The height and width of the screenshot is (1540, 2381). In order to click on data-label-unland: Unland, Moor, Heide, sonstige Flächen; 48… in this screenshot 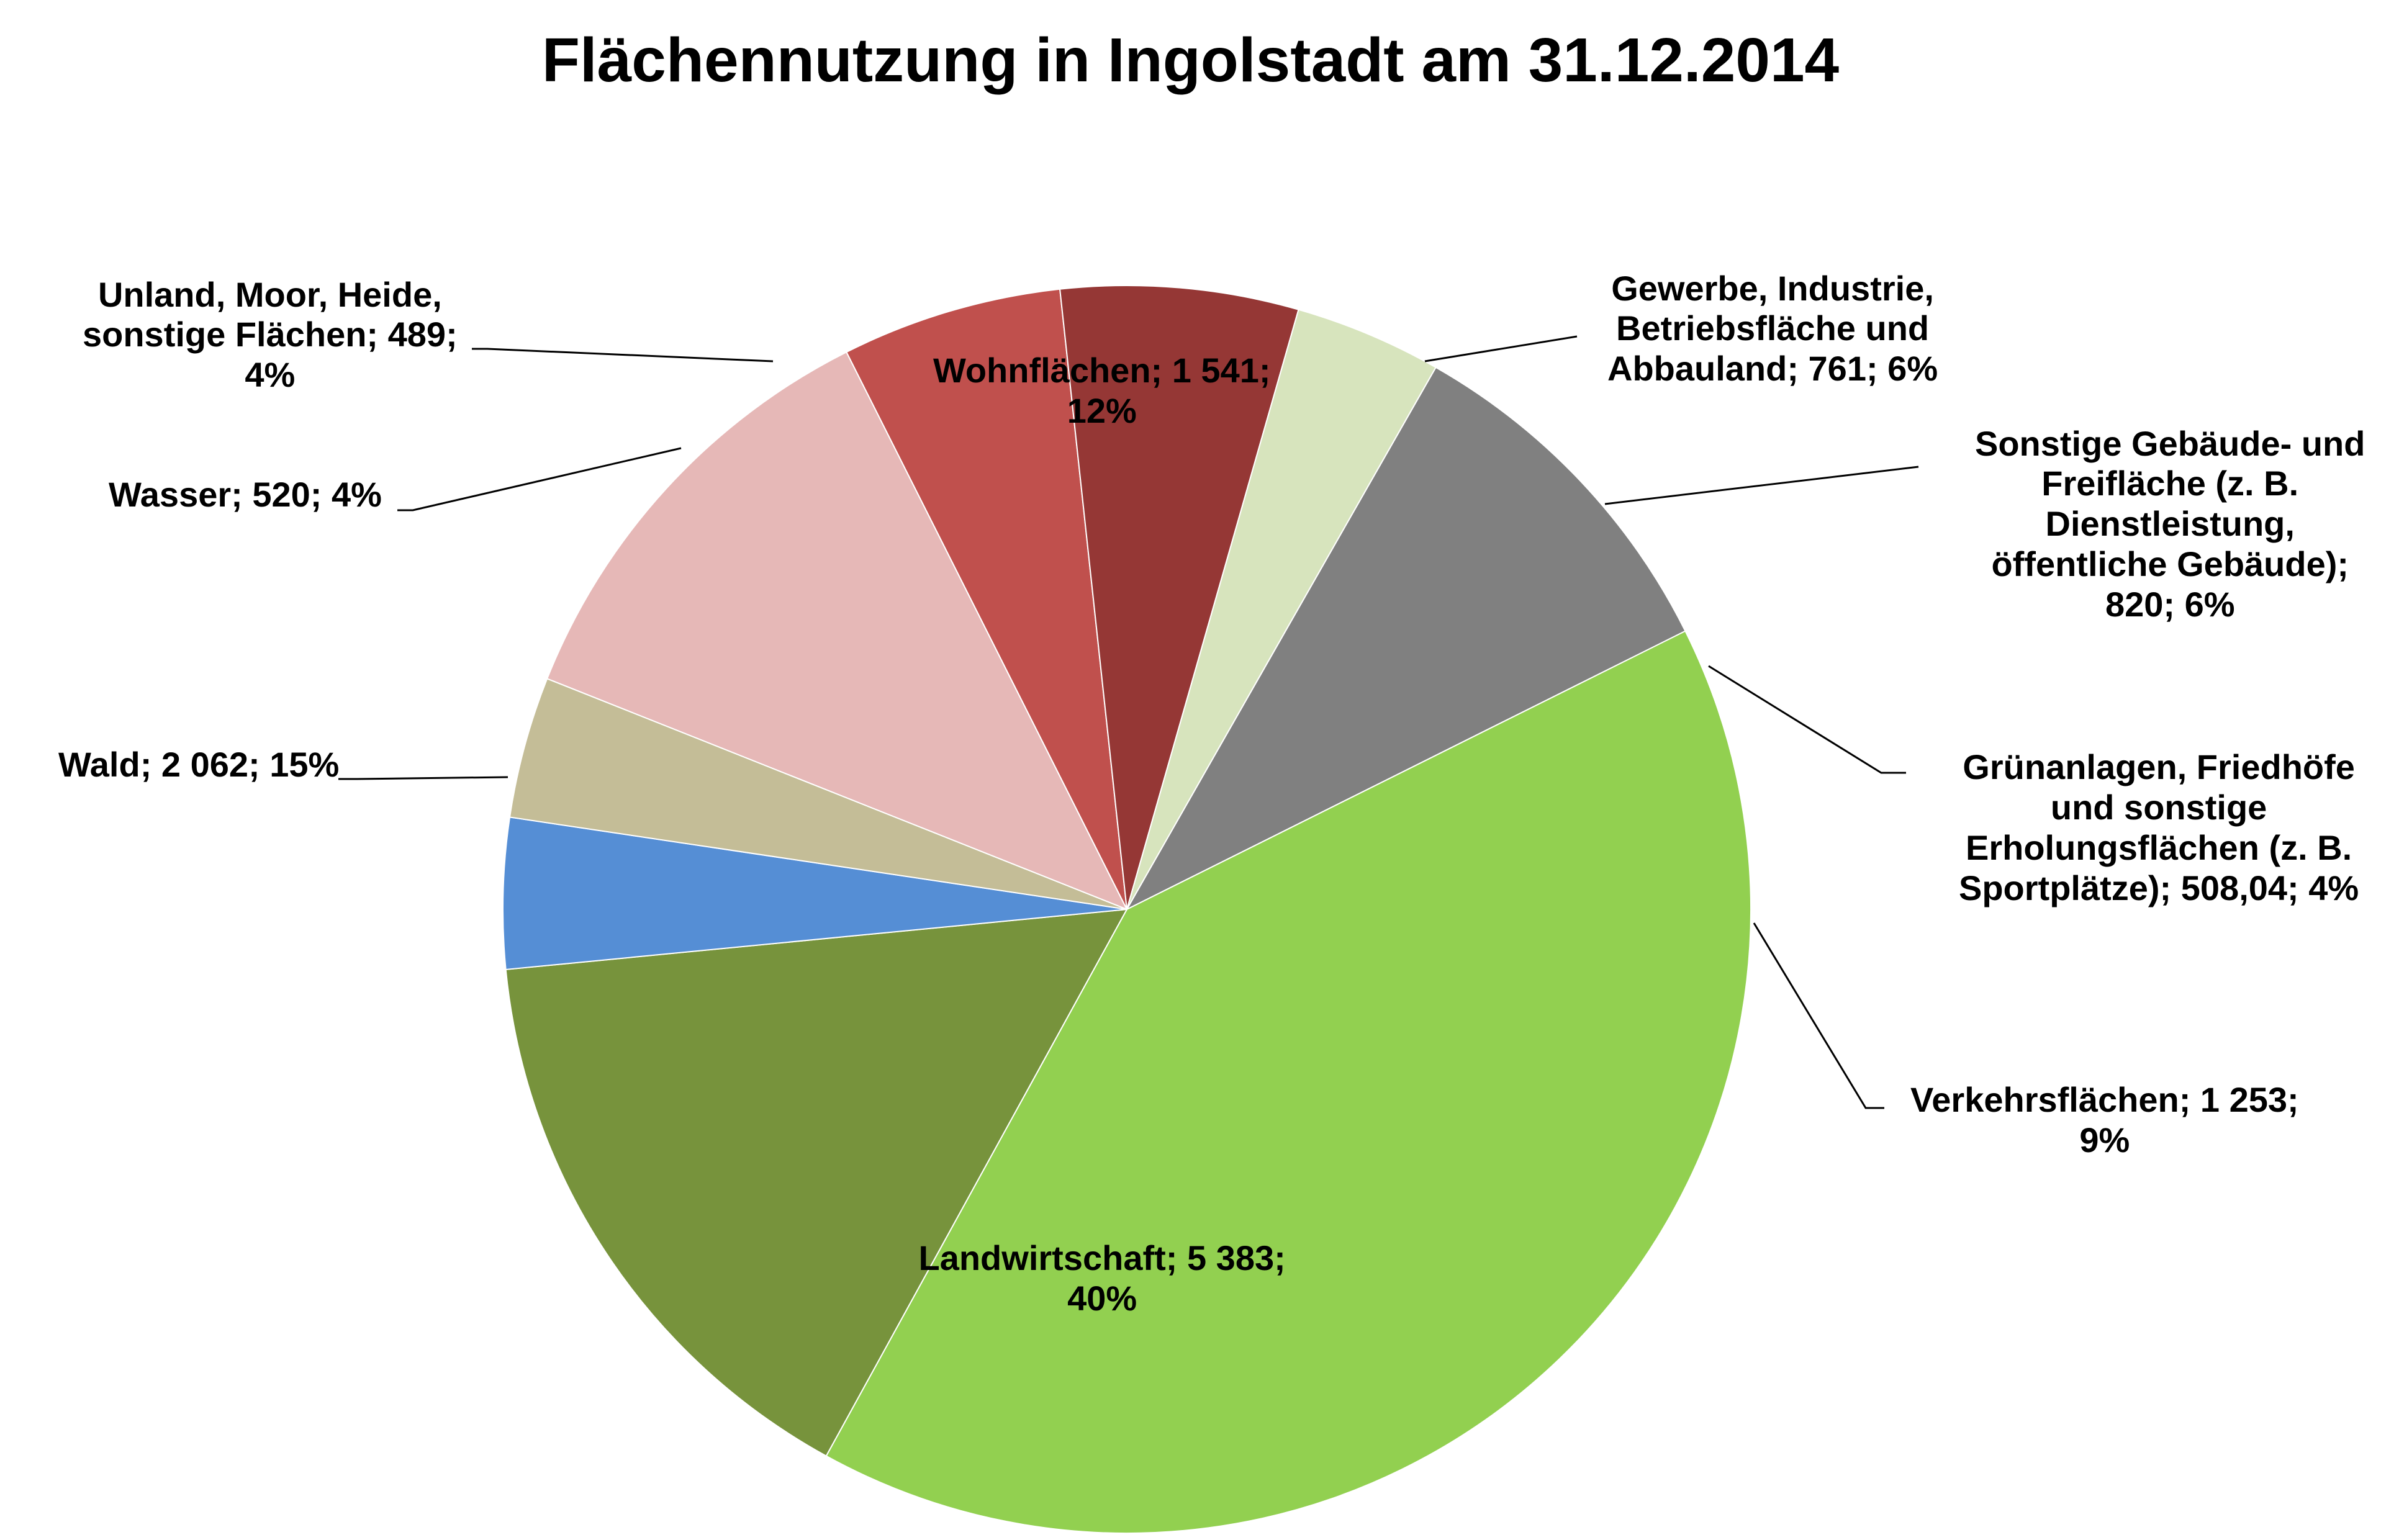, I will do `click(270, 335)`.